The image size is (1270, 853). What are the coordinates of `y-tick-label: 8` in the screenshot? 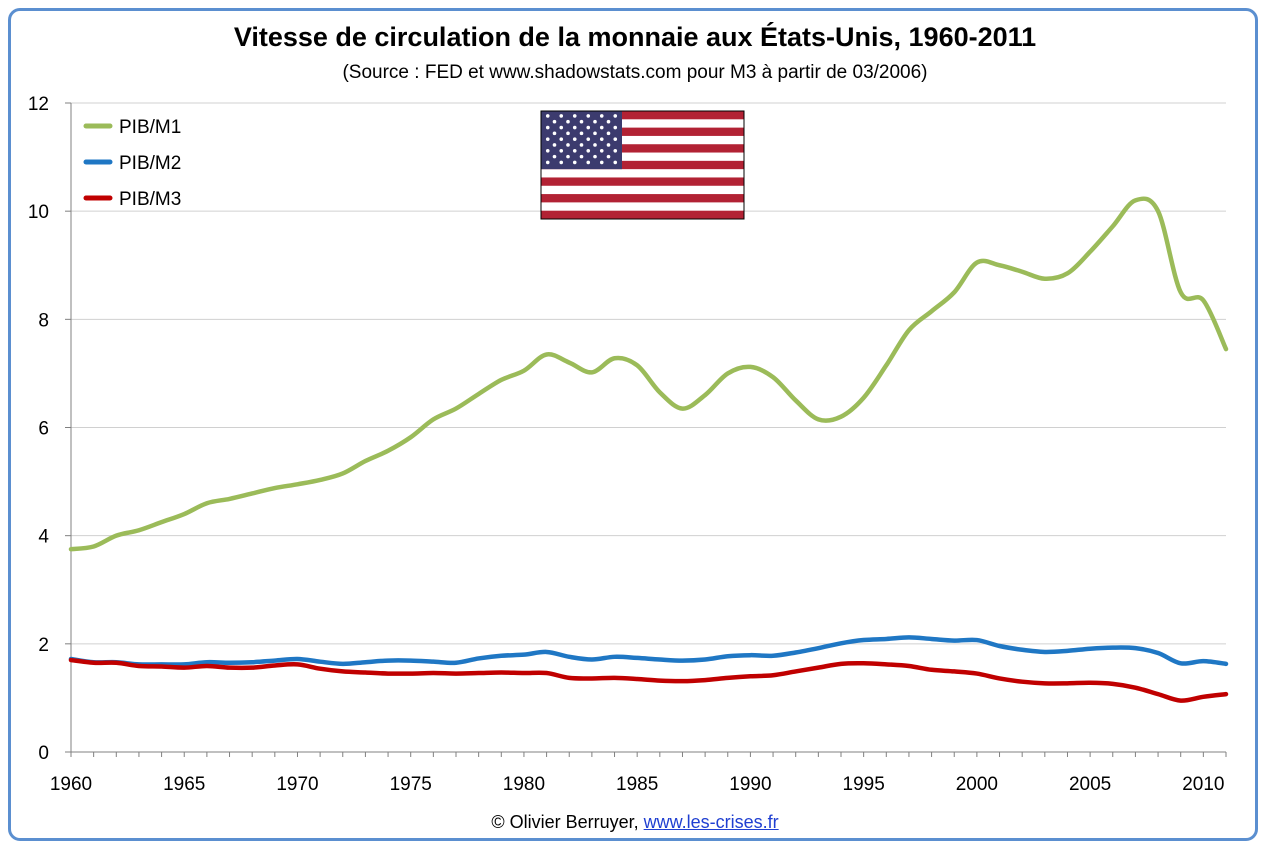 It's located at (43, 320).